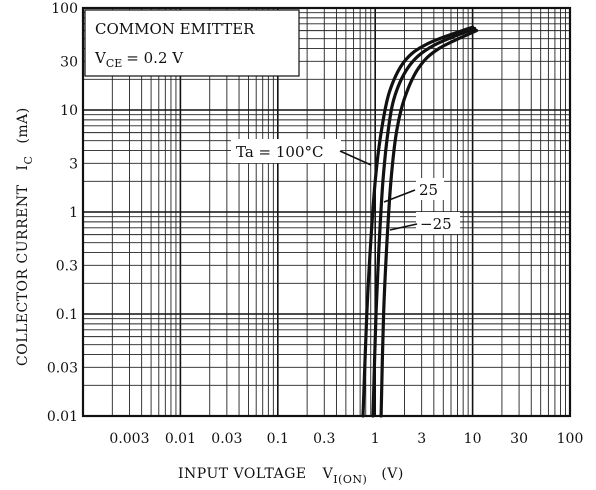 The height and width of the screenshot is (490, 596). What do you see at coordinates (175, 29) in the screenshot?
I see `condition-title: COMMON EMITTER` at bounding box center [175, 29].